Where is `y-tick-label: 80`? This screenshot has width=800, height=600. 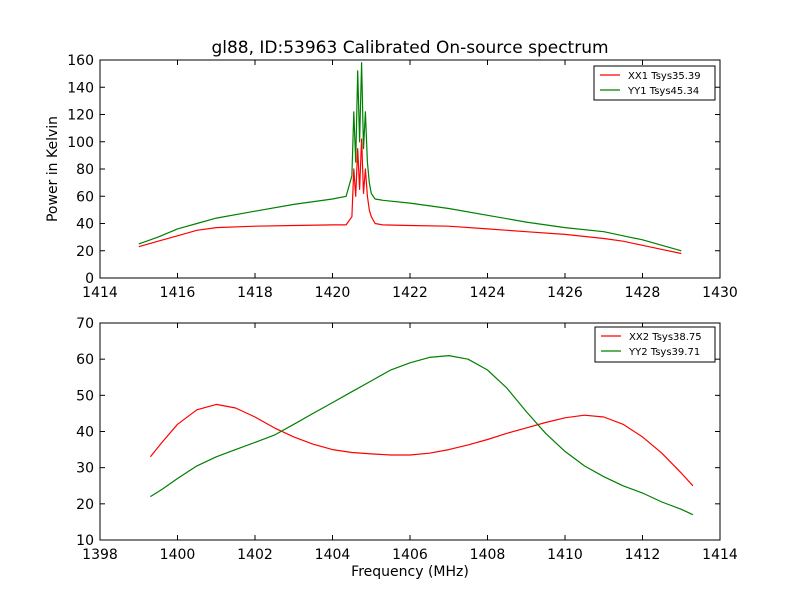
y-tick-label: 80 is located at coordinates (85, 170).